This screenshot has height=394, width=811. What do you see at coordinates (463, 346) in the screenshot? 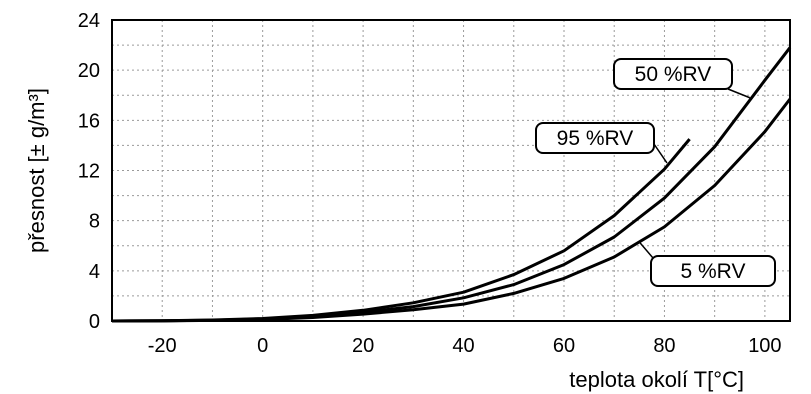
I see `x-tick-label: 40` at bounding box center [463, 346].